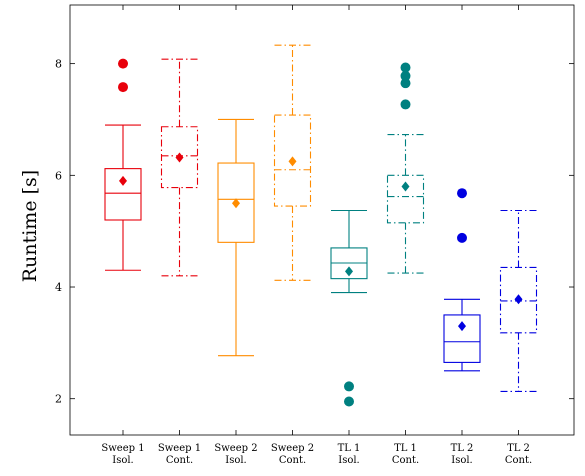  What do you see at coordinates (30, 226) in the screenshot?
I see `y-axis-title: Runtime [s]` at bounding box center [30, 226].